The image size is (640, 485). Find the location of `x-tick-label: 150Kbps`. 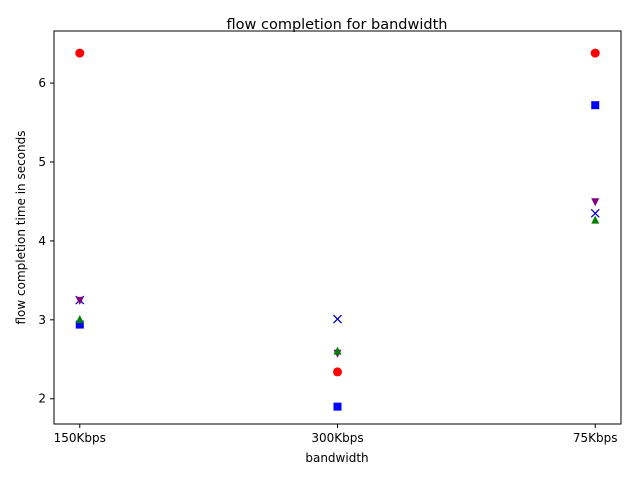

x-tick-label: 150Kbps is located at coordinates (80, 438).